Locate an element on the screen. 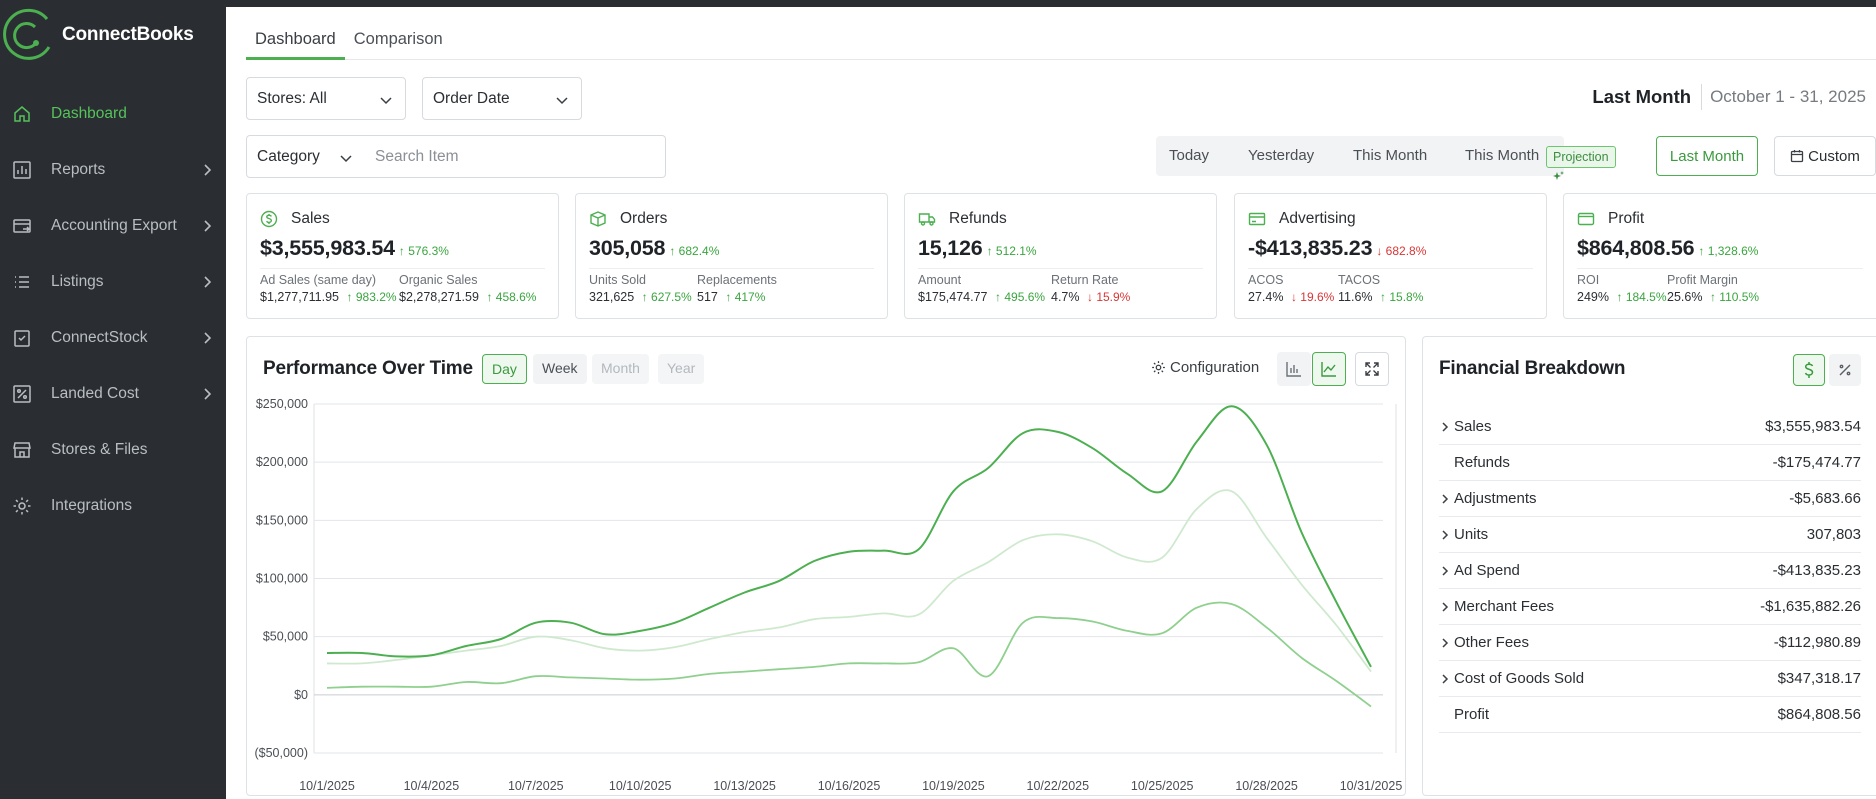 The height and width of the screenshot is (799, 1876). financial-row-units: Units 307,803 is located at coordinates (1650, 535).